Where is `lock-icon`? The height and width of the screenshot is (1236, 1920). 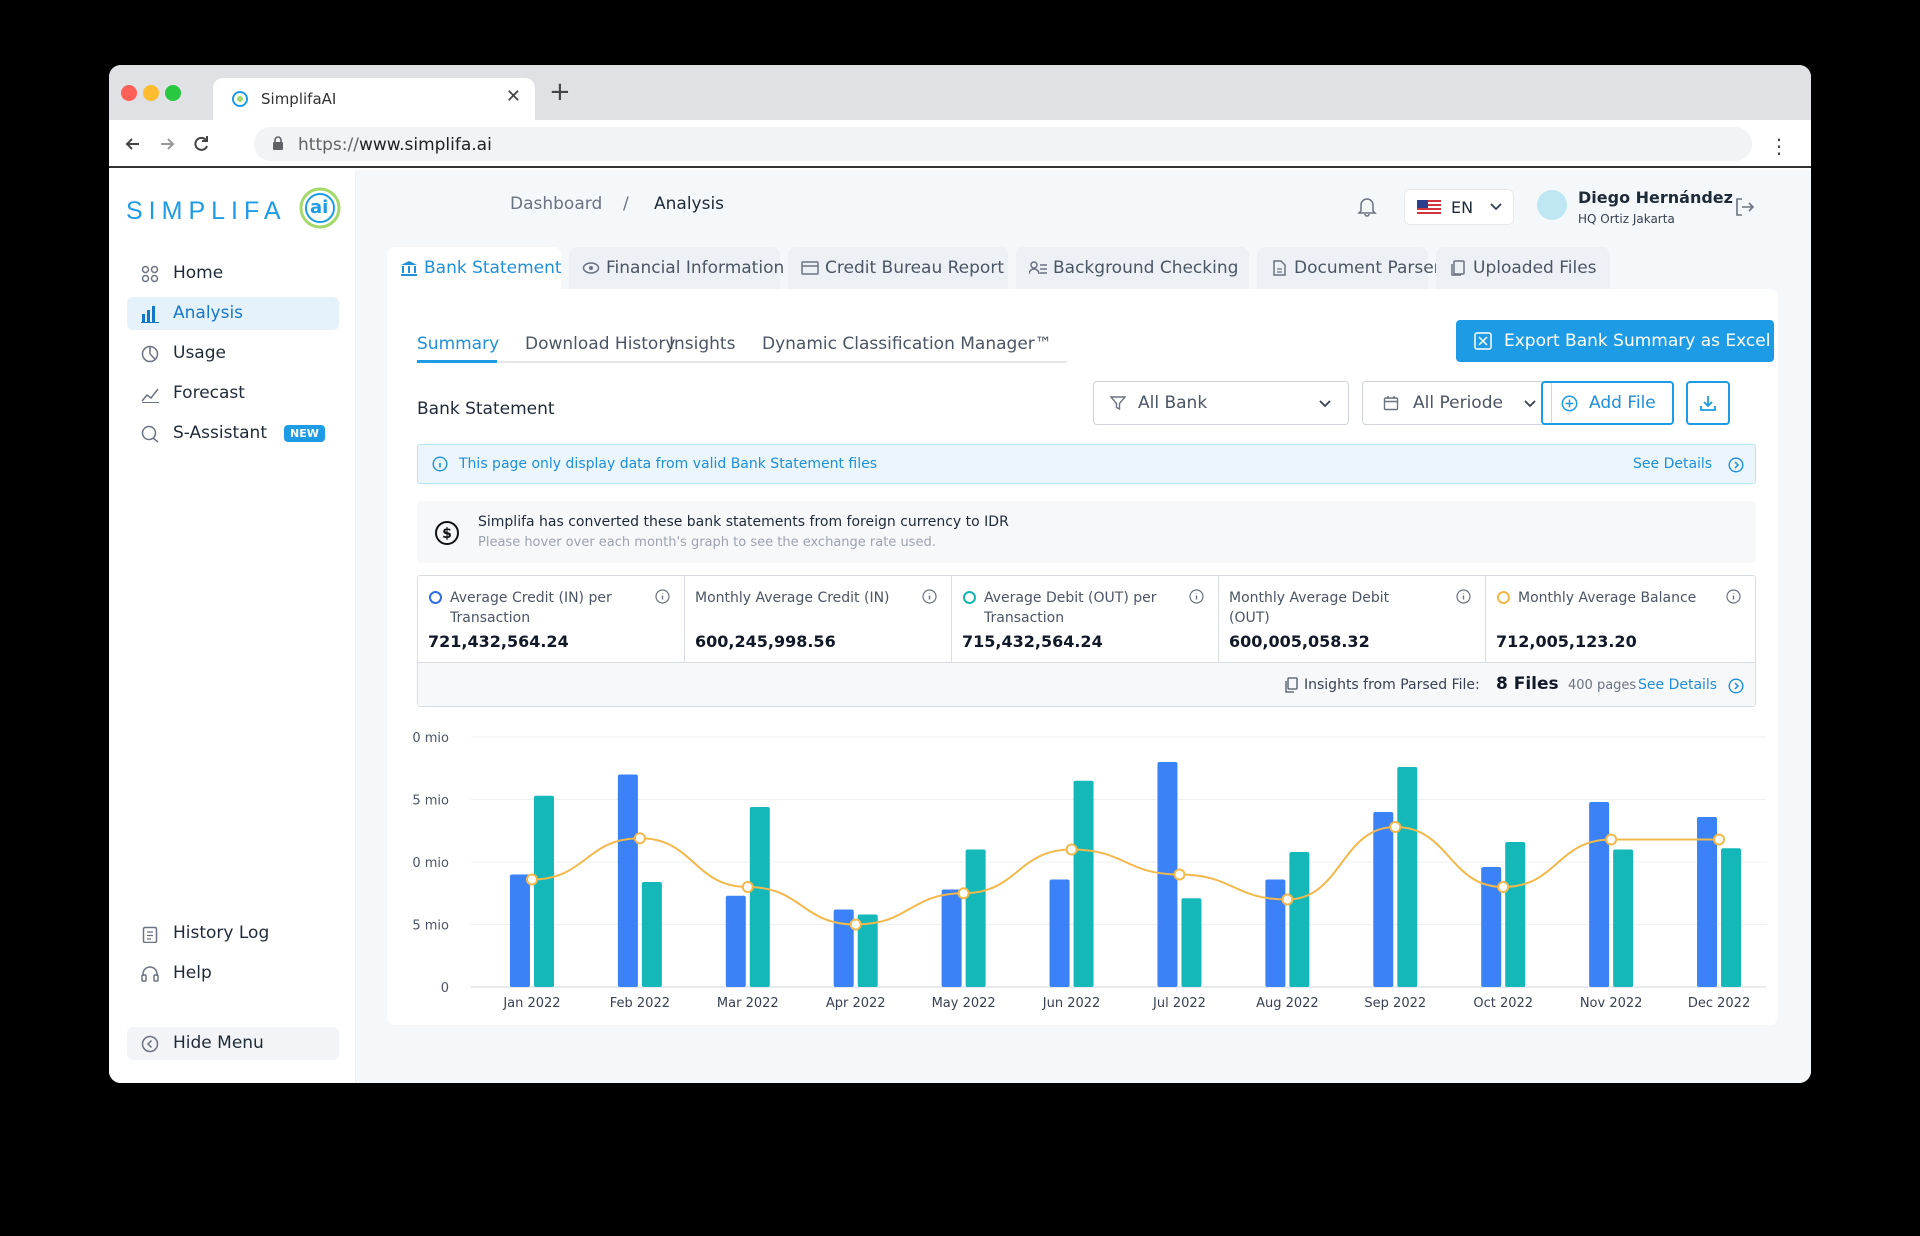 lock-icon is located at coordinates (278, 143).